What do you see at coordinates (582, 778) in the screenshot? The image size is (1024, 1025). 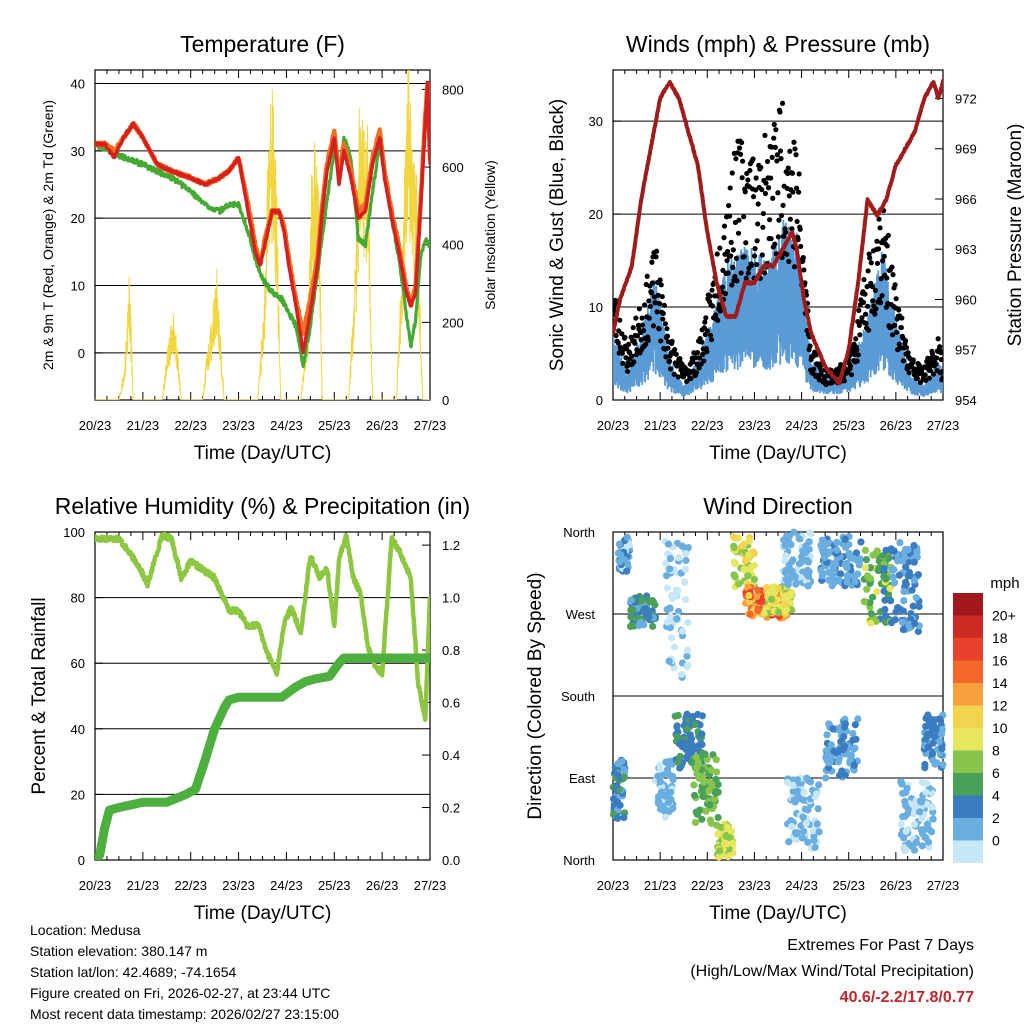 I see `direction-y-tick-label: East` at bounding box center [582, 778].